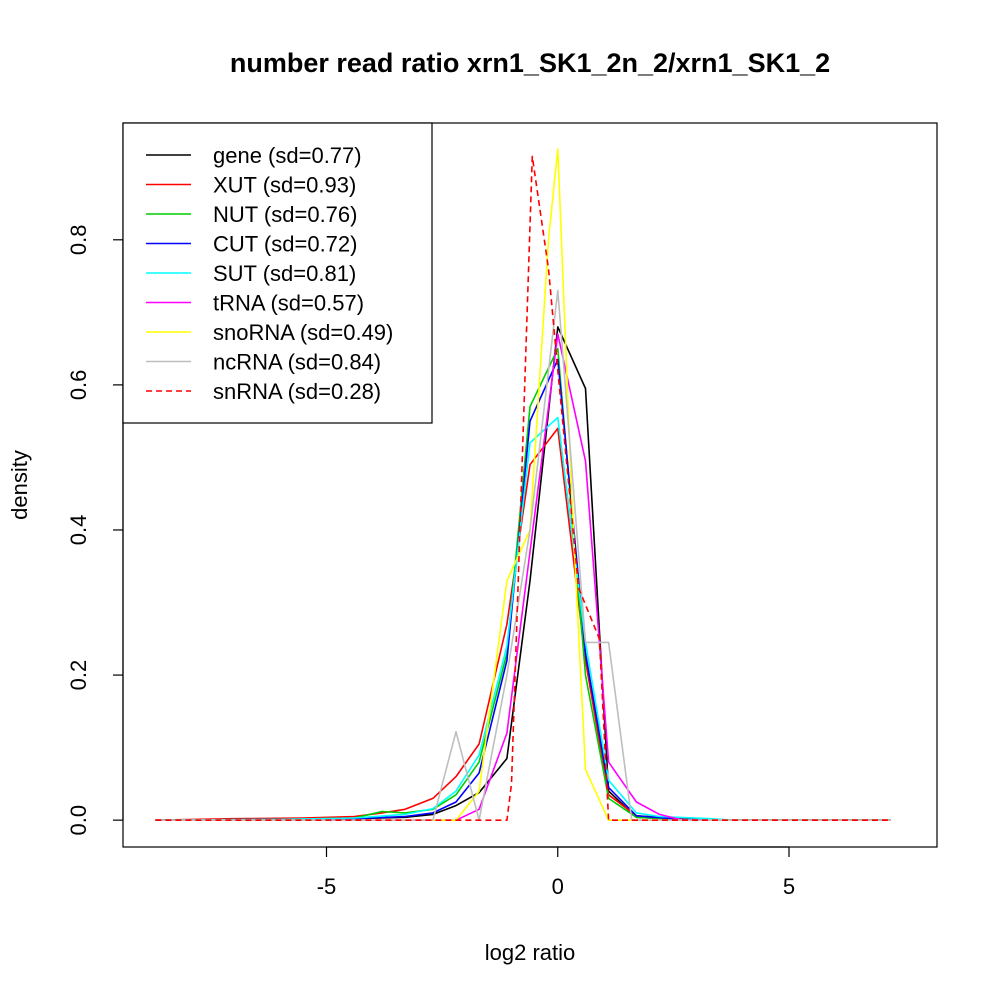 The image size is (1000, 1000). Describe the element at coordinates (297, 362) in the screenshot. I see `legend-label-7: ncRNA (sd=0.84)` at that location.